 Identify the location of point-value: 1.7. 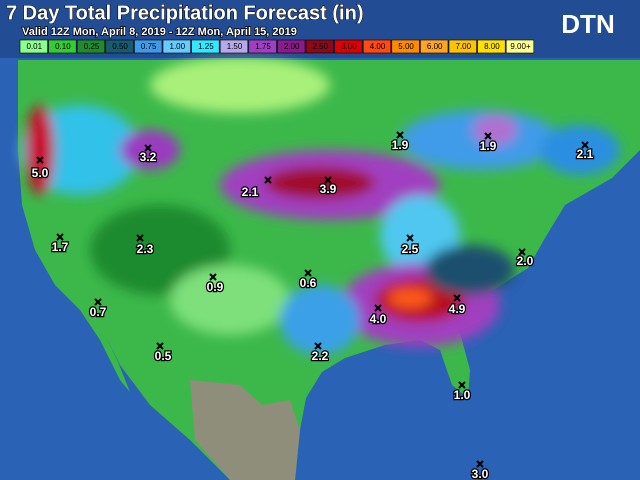
(60, 247).